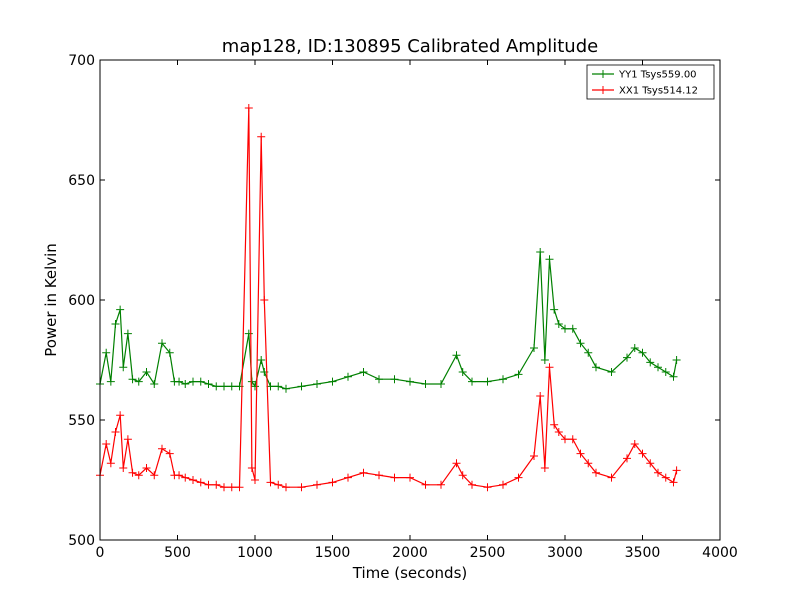  I want to click on chart-title: map128, ID:130895 Calibrated Amplitude, so click(410, 46).